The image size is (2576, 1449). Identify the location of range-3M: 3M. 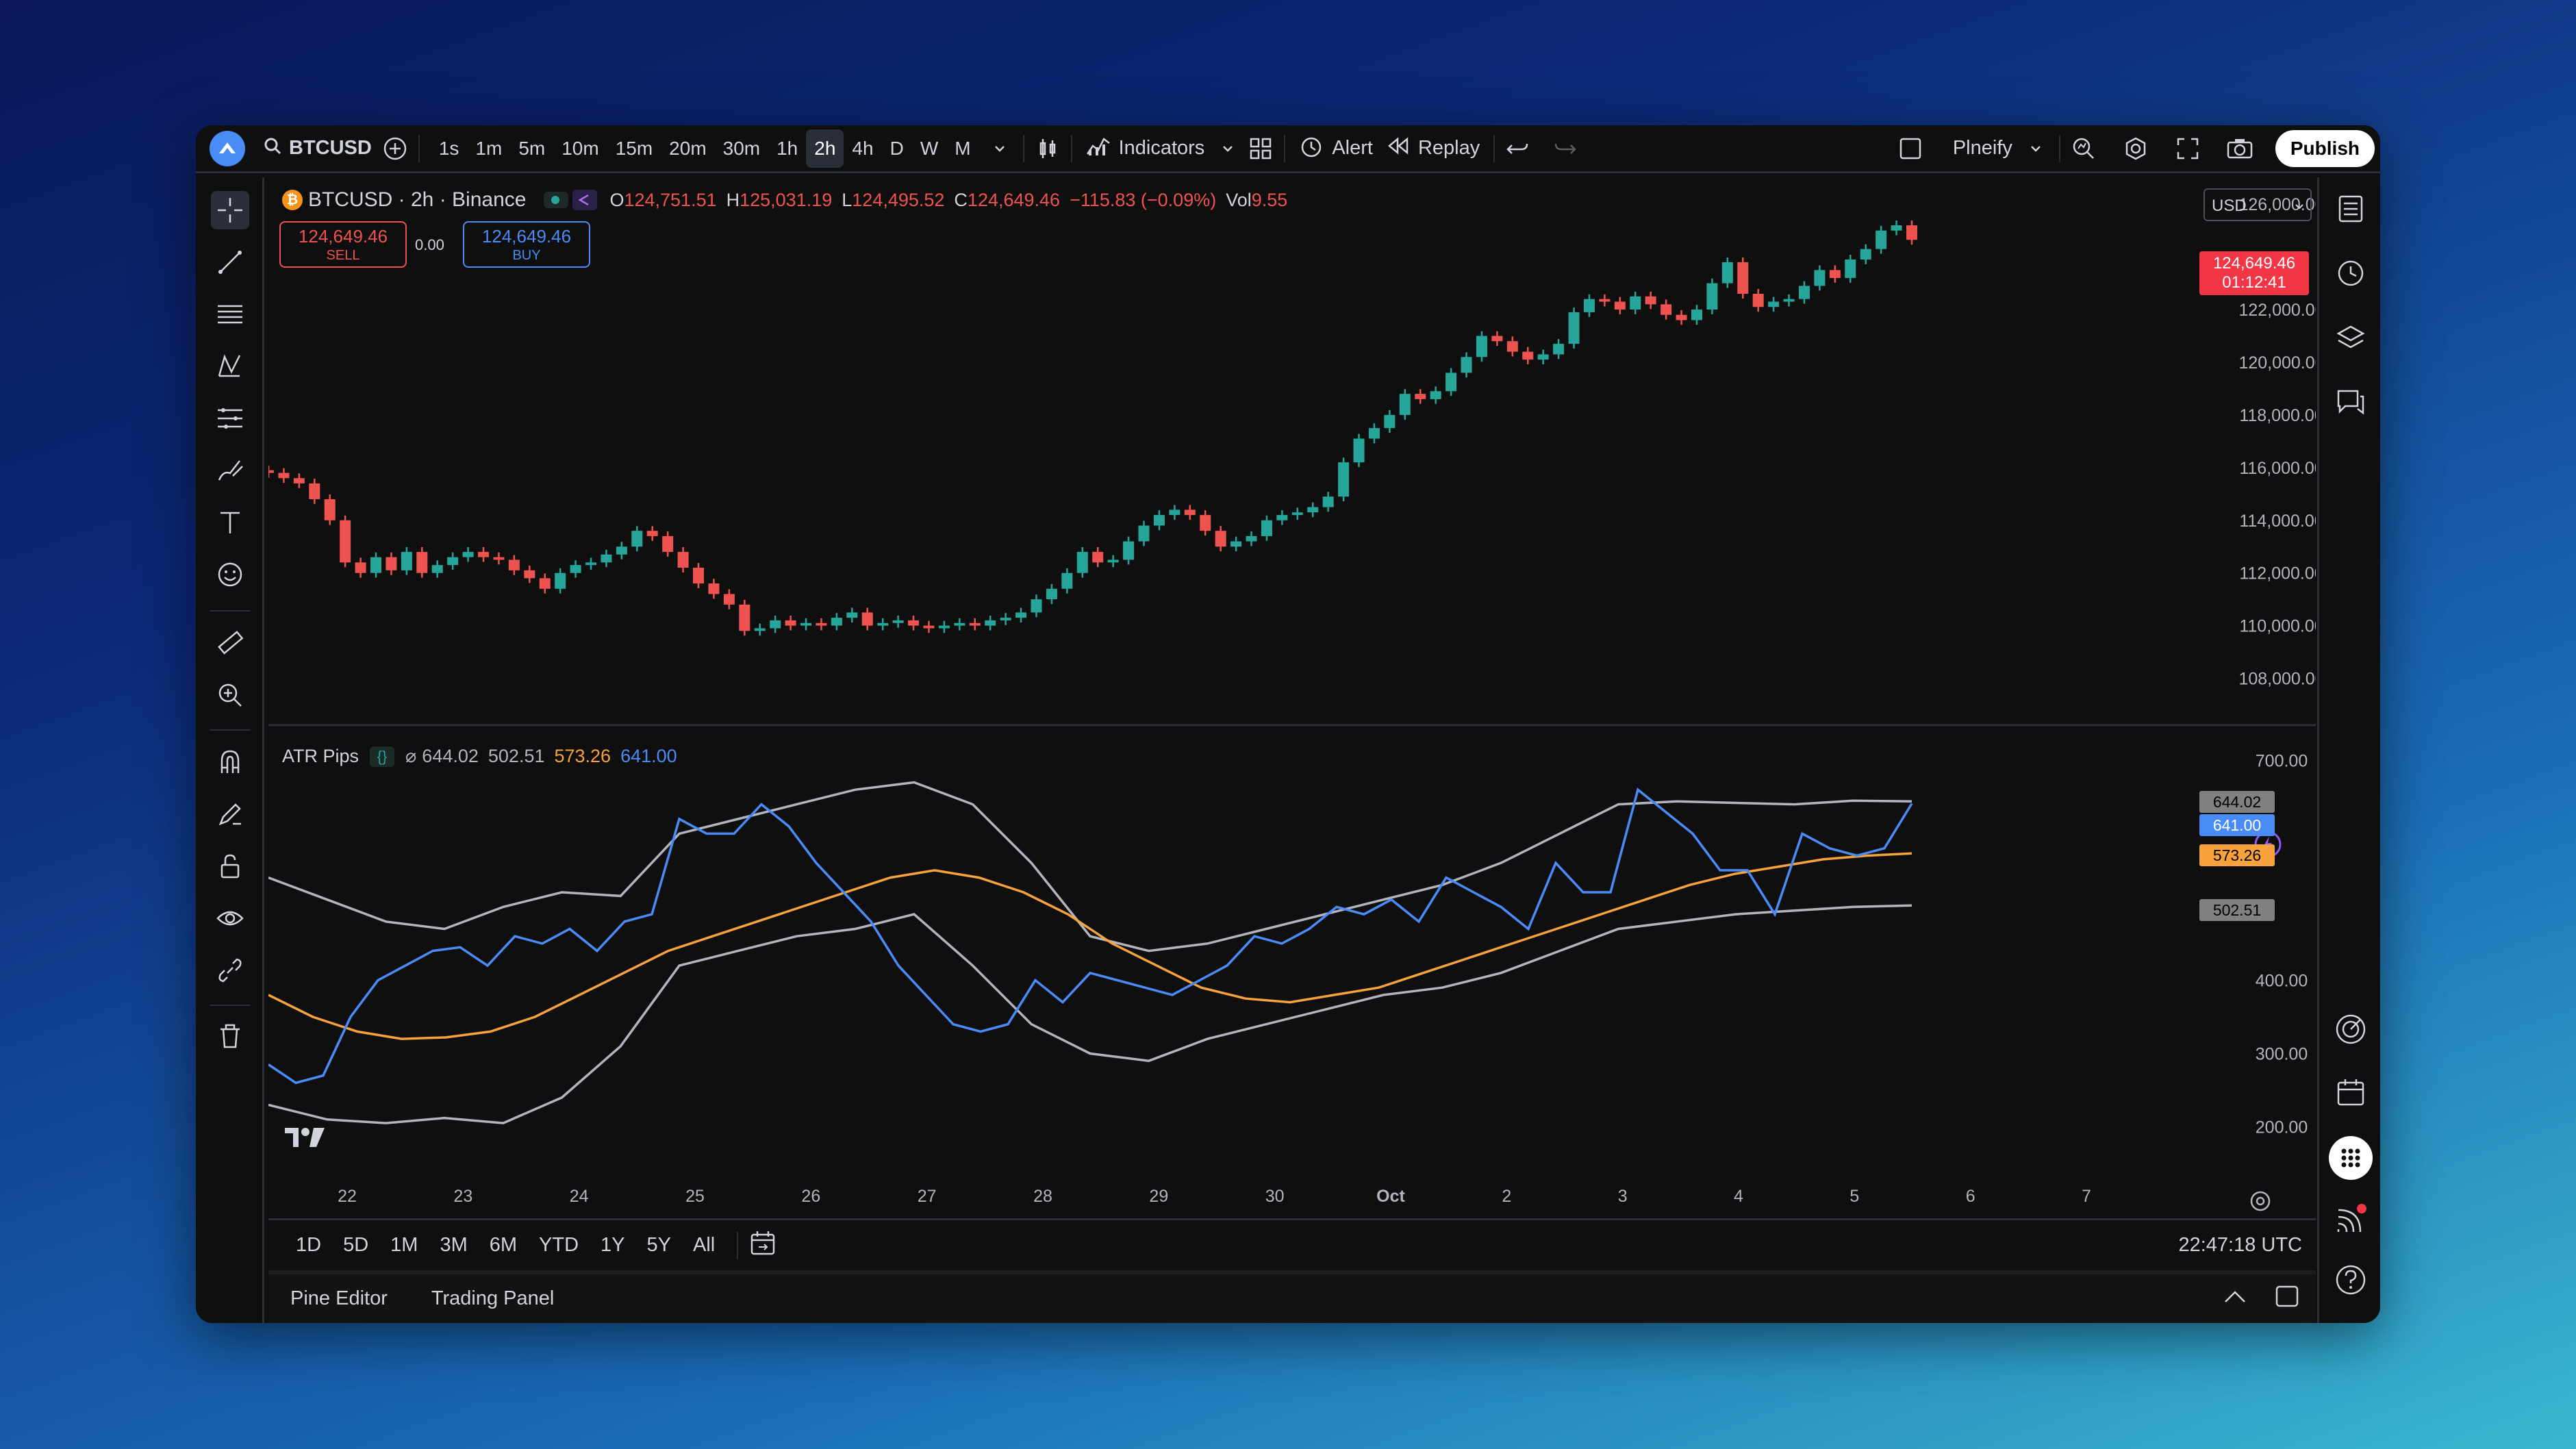
(454, 1245).